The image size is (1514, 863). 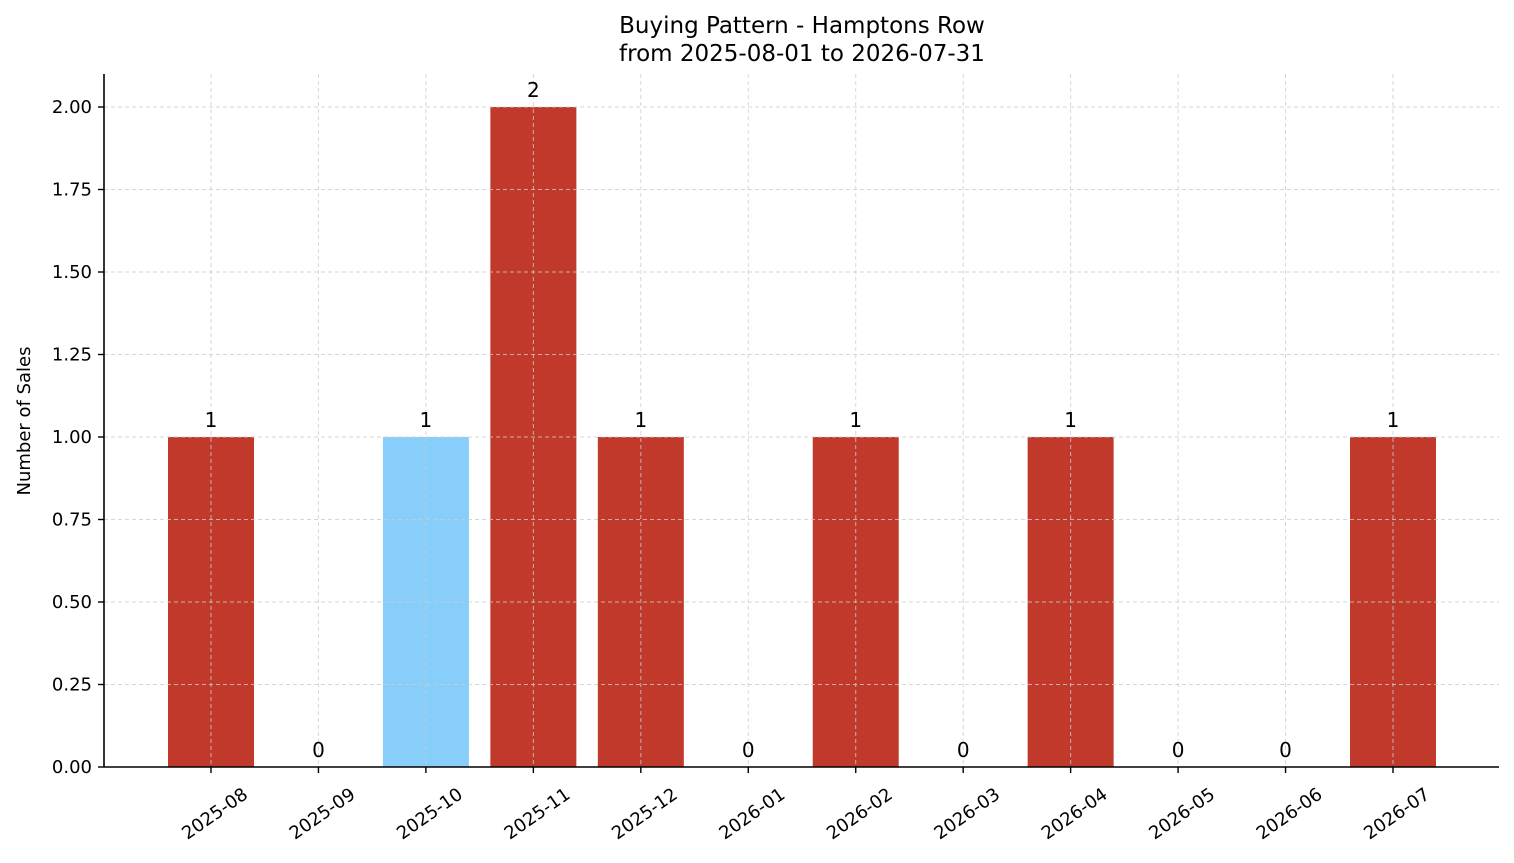 What do you see at coordinates (533, 90) in the screenshot?
I see `data-label-2025-11: 2` at bounding box center [533, 90].